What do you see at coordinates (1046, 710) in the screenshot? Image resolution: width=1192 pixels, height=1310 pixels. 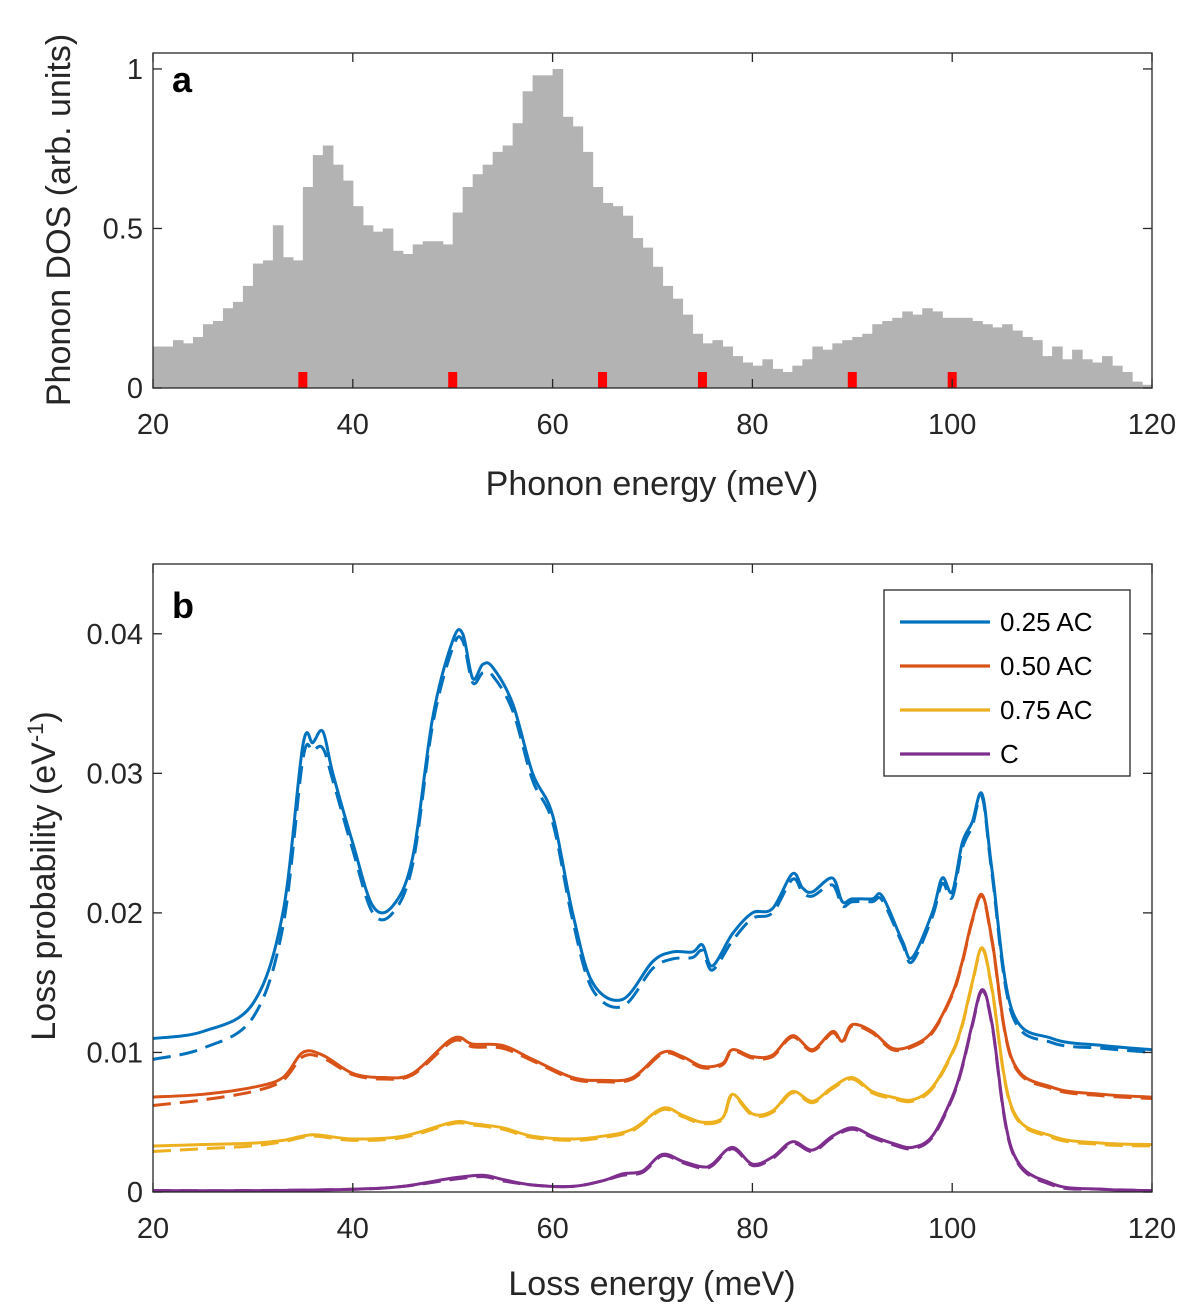 I see `legend-entry-label: 0.75 AC` at bounding box center [1046, 710].